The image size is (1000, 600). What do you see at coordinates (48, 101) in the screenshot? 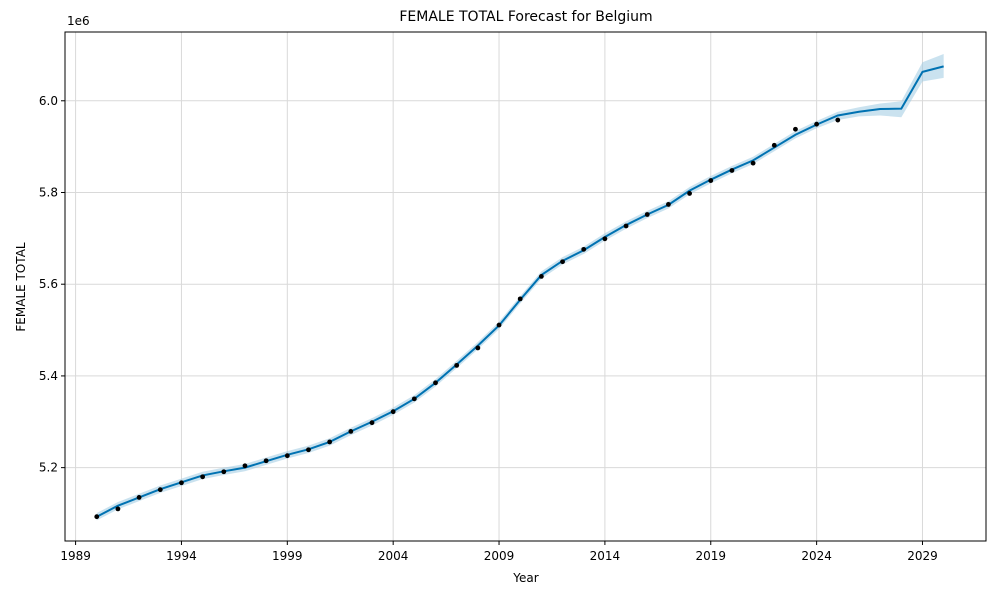
I see `y-tick-label: 6.0` at bounding box center [48, 101].